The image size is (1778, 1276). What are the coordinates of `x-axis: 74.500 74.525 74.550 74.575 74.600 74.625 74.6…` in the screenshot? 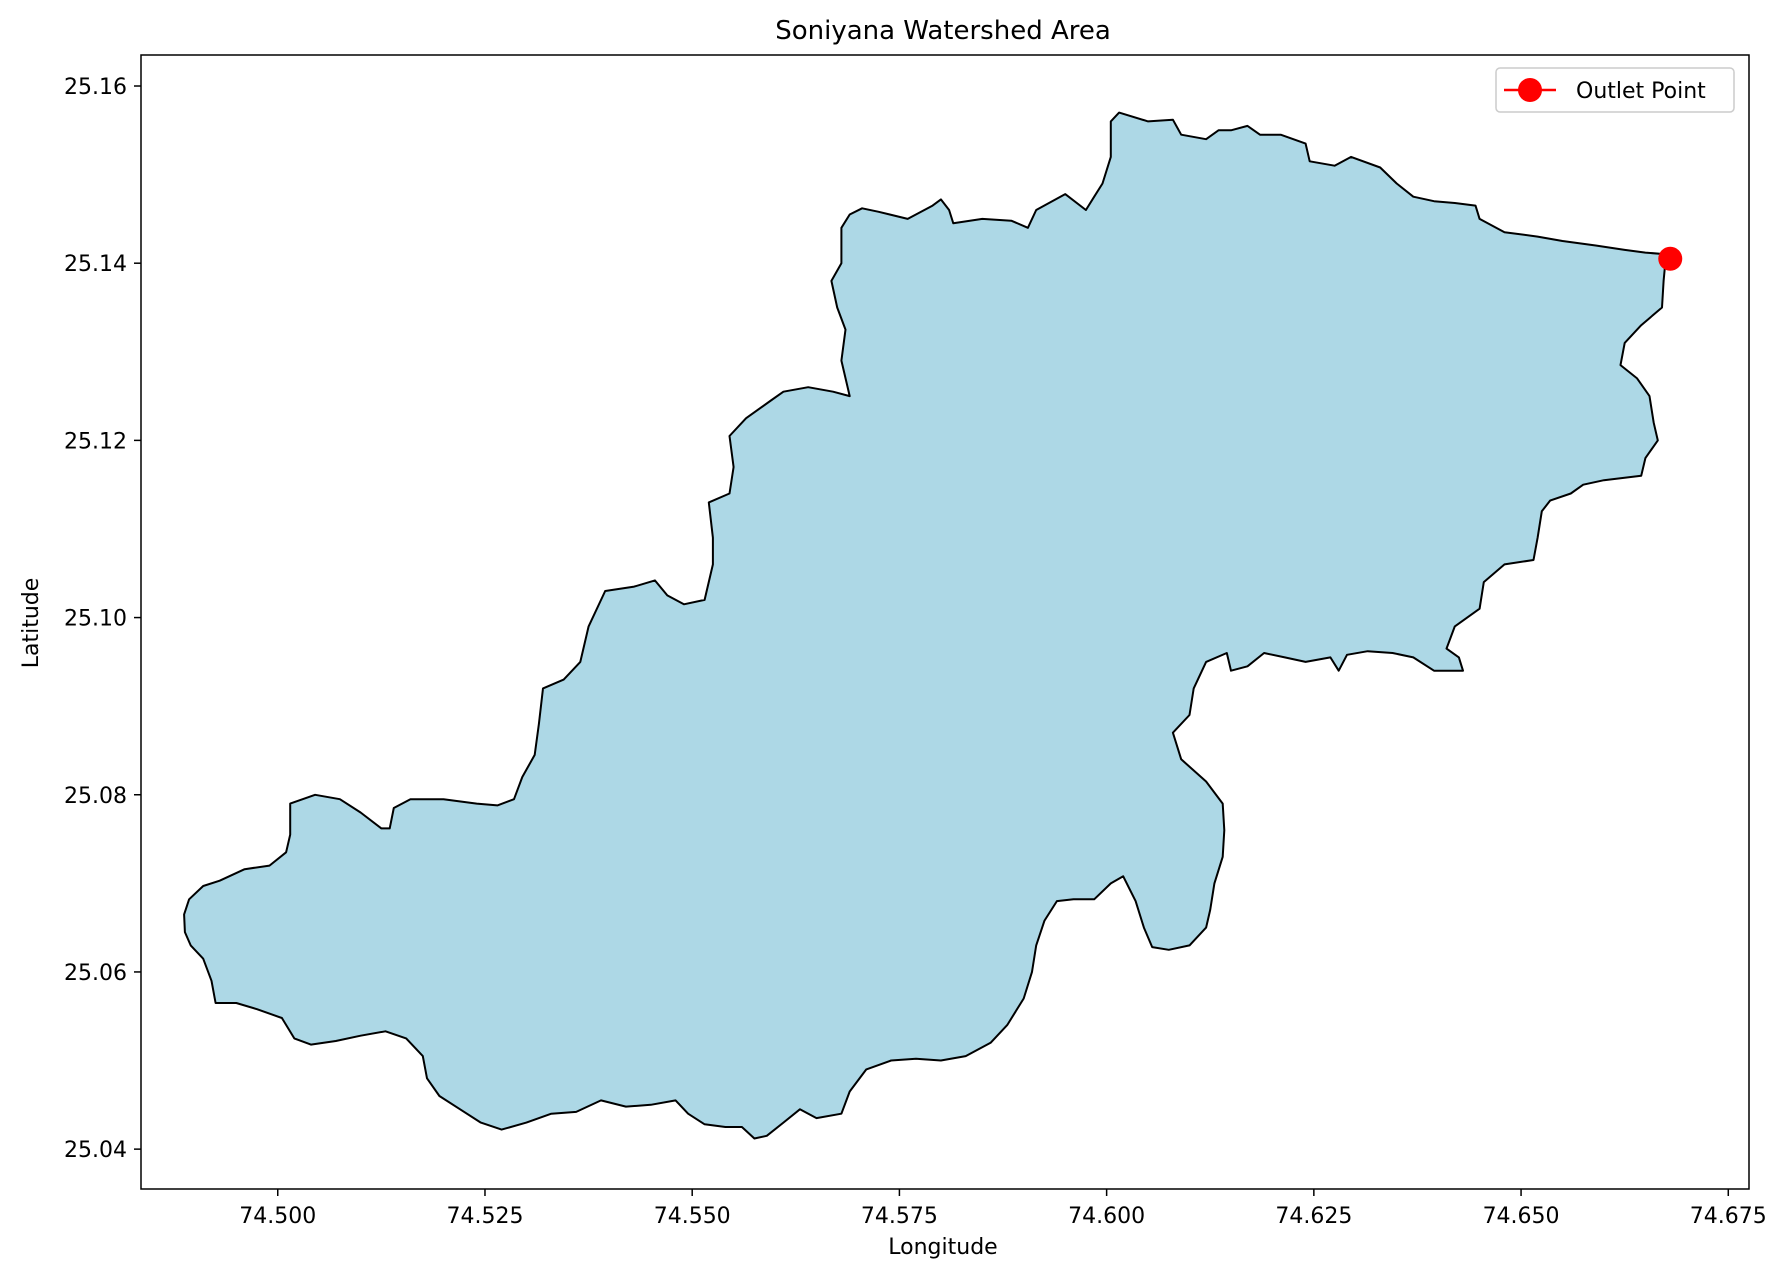 It's located at (1003, 1209).